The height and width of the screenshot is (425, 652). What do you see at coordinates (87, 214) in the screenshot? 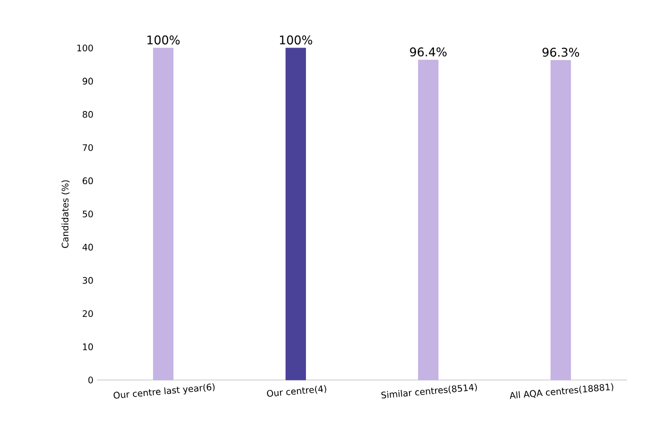
I see `y-tick-label: 50` at bounding box center [87, 214].